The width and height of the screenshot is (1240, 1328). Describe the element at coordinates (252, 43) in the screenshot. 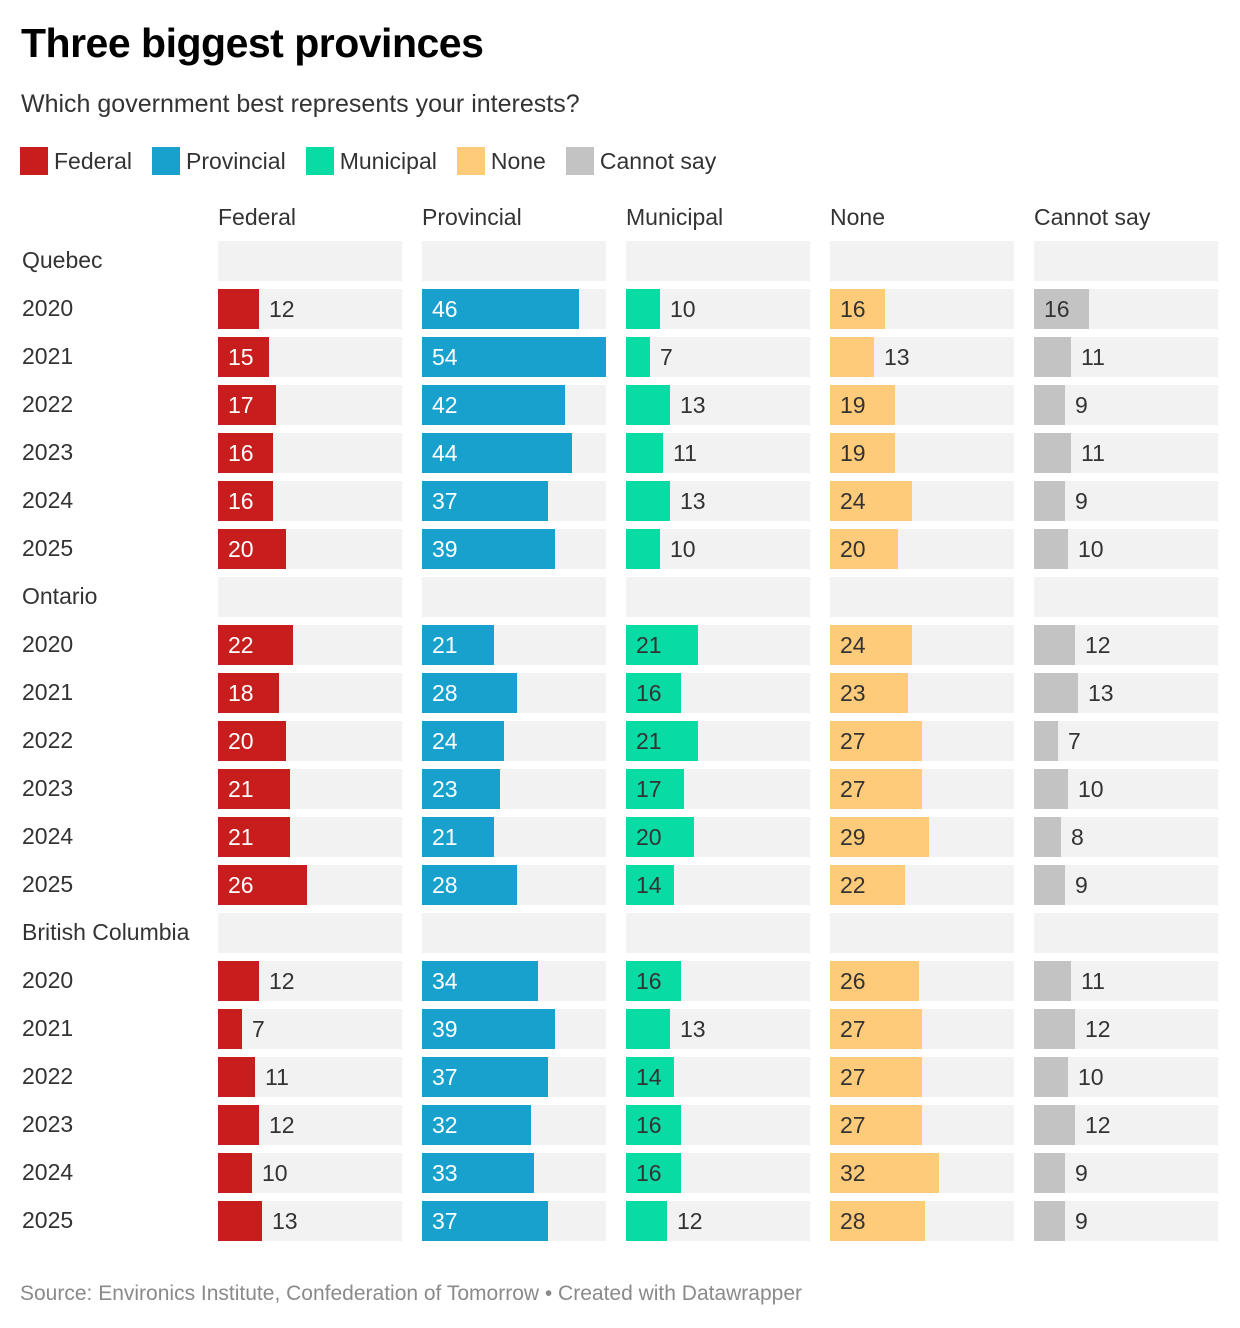

I see `chart-title: Three biggest provinces` at that location.